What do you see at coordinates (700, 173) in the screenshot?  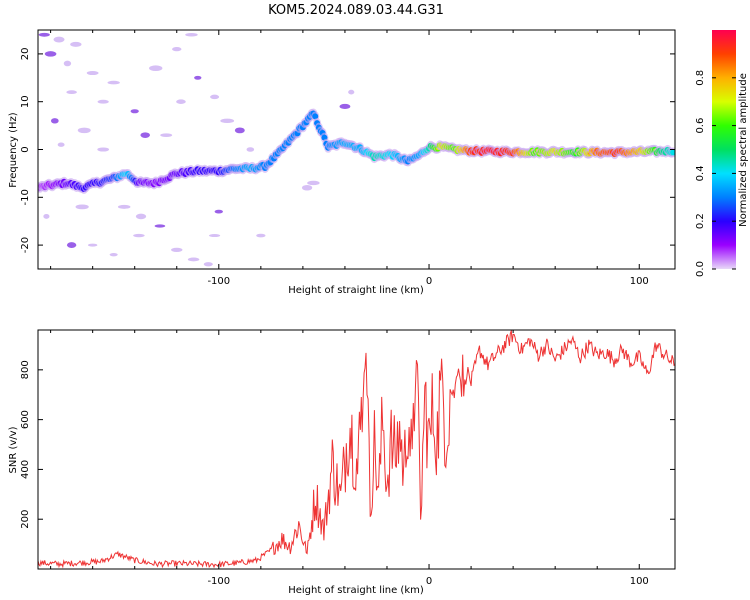 I see `colorbar-tick-label: 0.4` at bounding box center [700, 173].